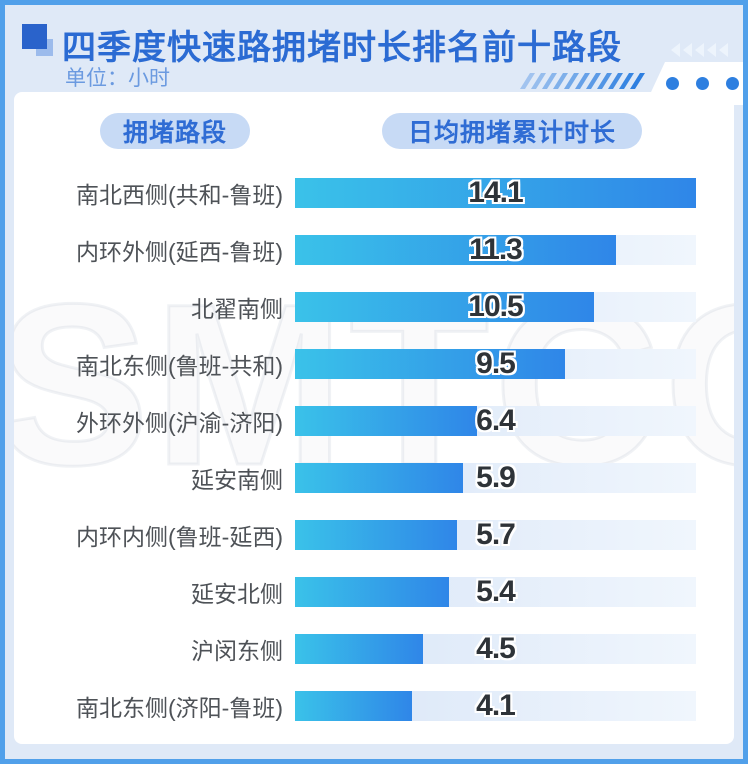 The height and width of the screenshot is (764, 748). Describe the element at coordinates (179, 423) in the screenshot. I see `bar-label: 外环外侧(沪渝-济阳)` at that location.